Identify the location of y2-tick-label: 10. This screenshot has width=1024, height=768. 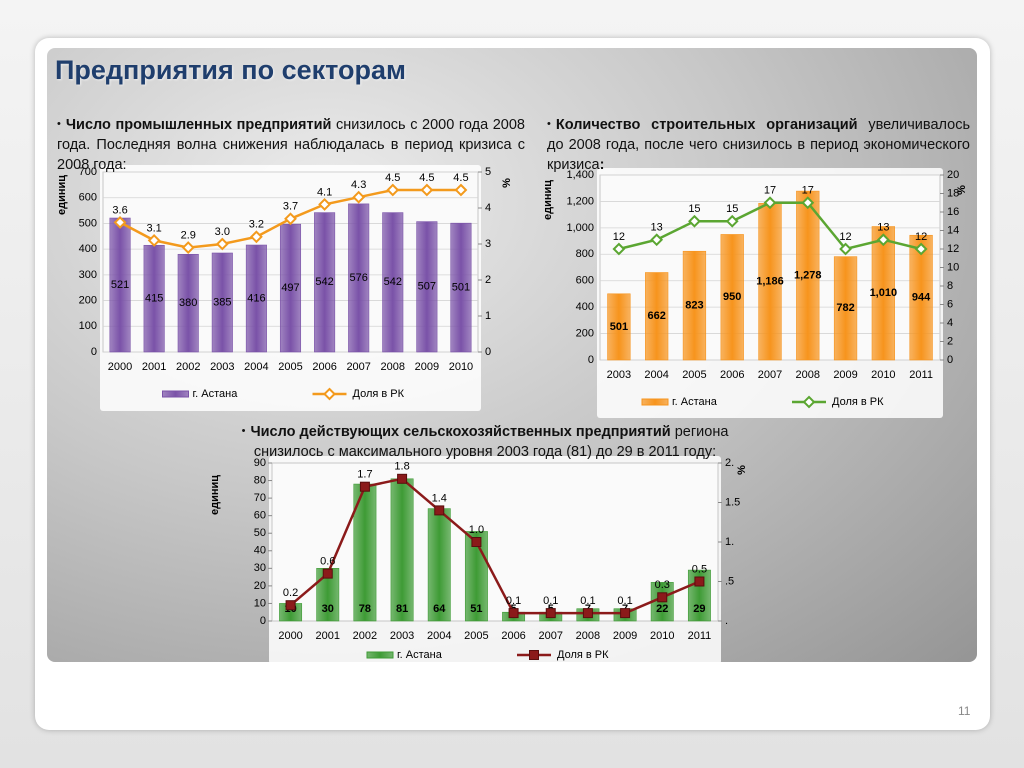
(953, 267).